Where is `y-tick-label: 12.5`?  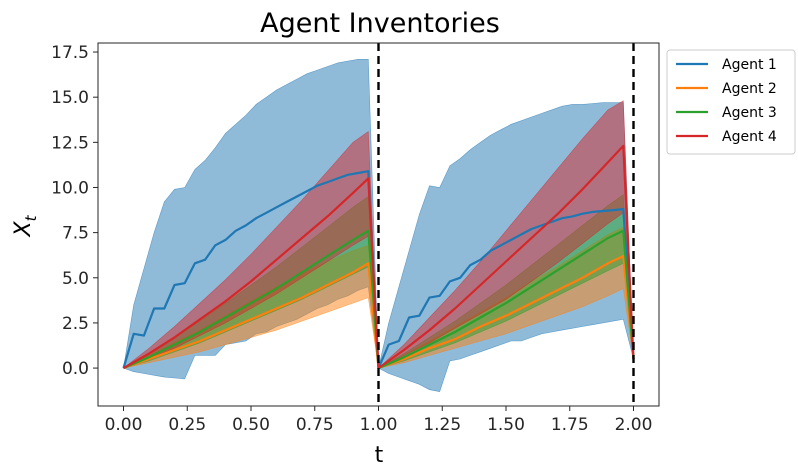 y-tick-label: 12.5 is located at coordinates (70, 143).